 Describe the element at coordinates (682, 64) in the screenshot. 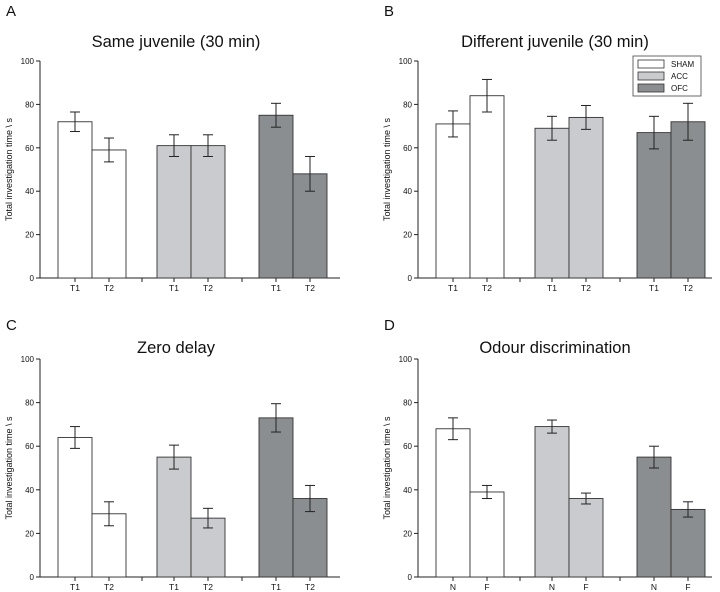

I see `legend-label-sham: SHAM` at that location.